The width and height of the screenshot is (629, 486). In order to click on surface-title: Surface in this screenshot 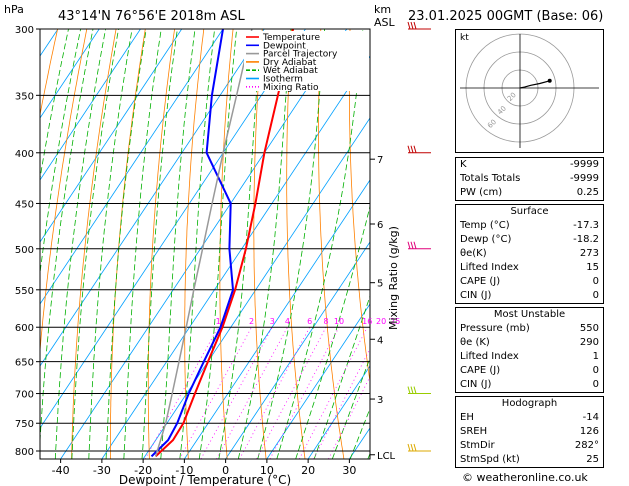, I will do `click(529, 211)`.